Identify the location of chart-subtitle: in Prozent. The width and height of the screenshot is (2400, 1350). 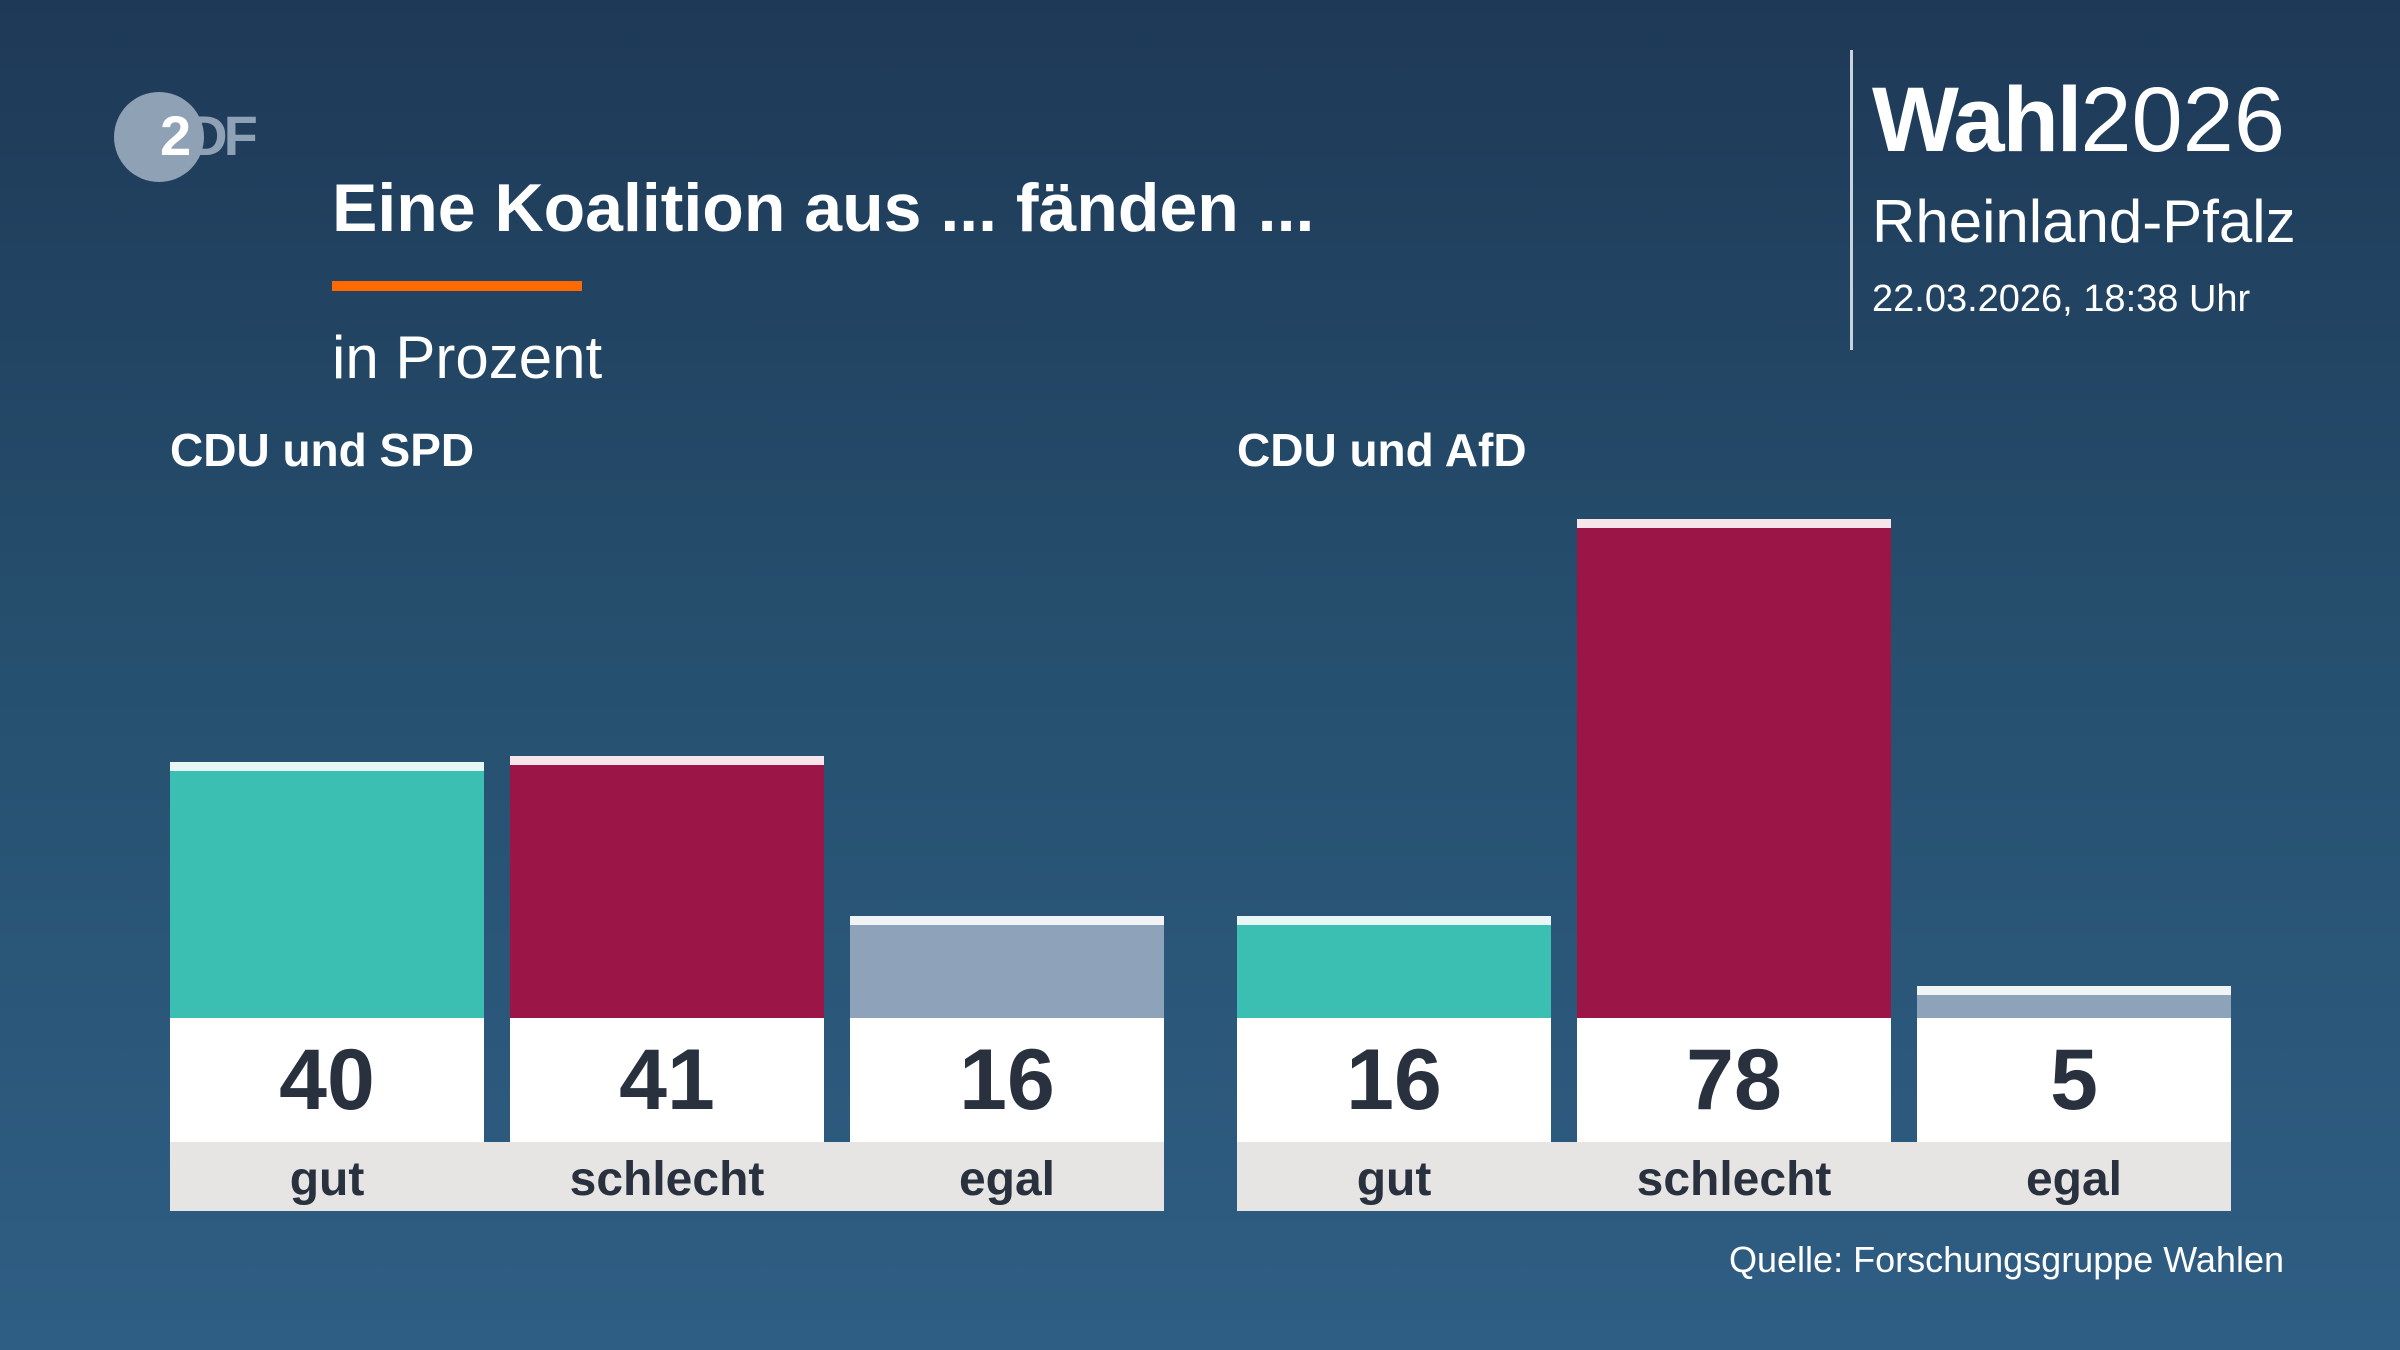
(467, 357).